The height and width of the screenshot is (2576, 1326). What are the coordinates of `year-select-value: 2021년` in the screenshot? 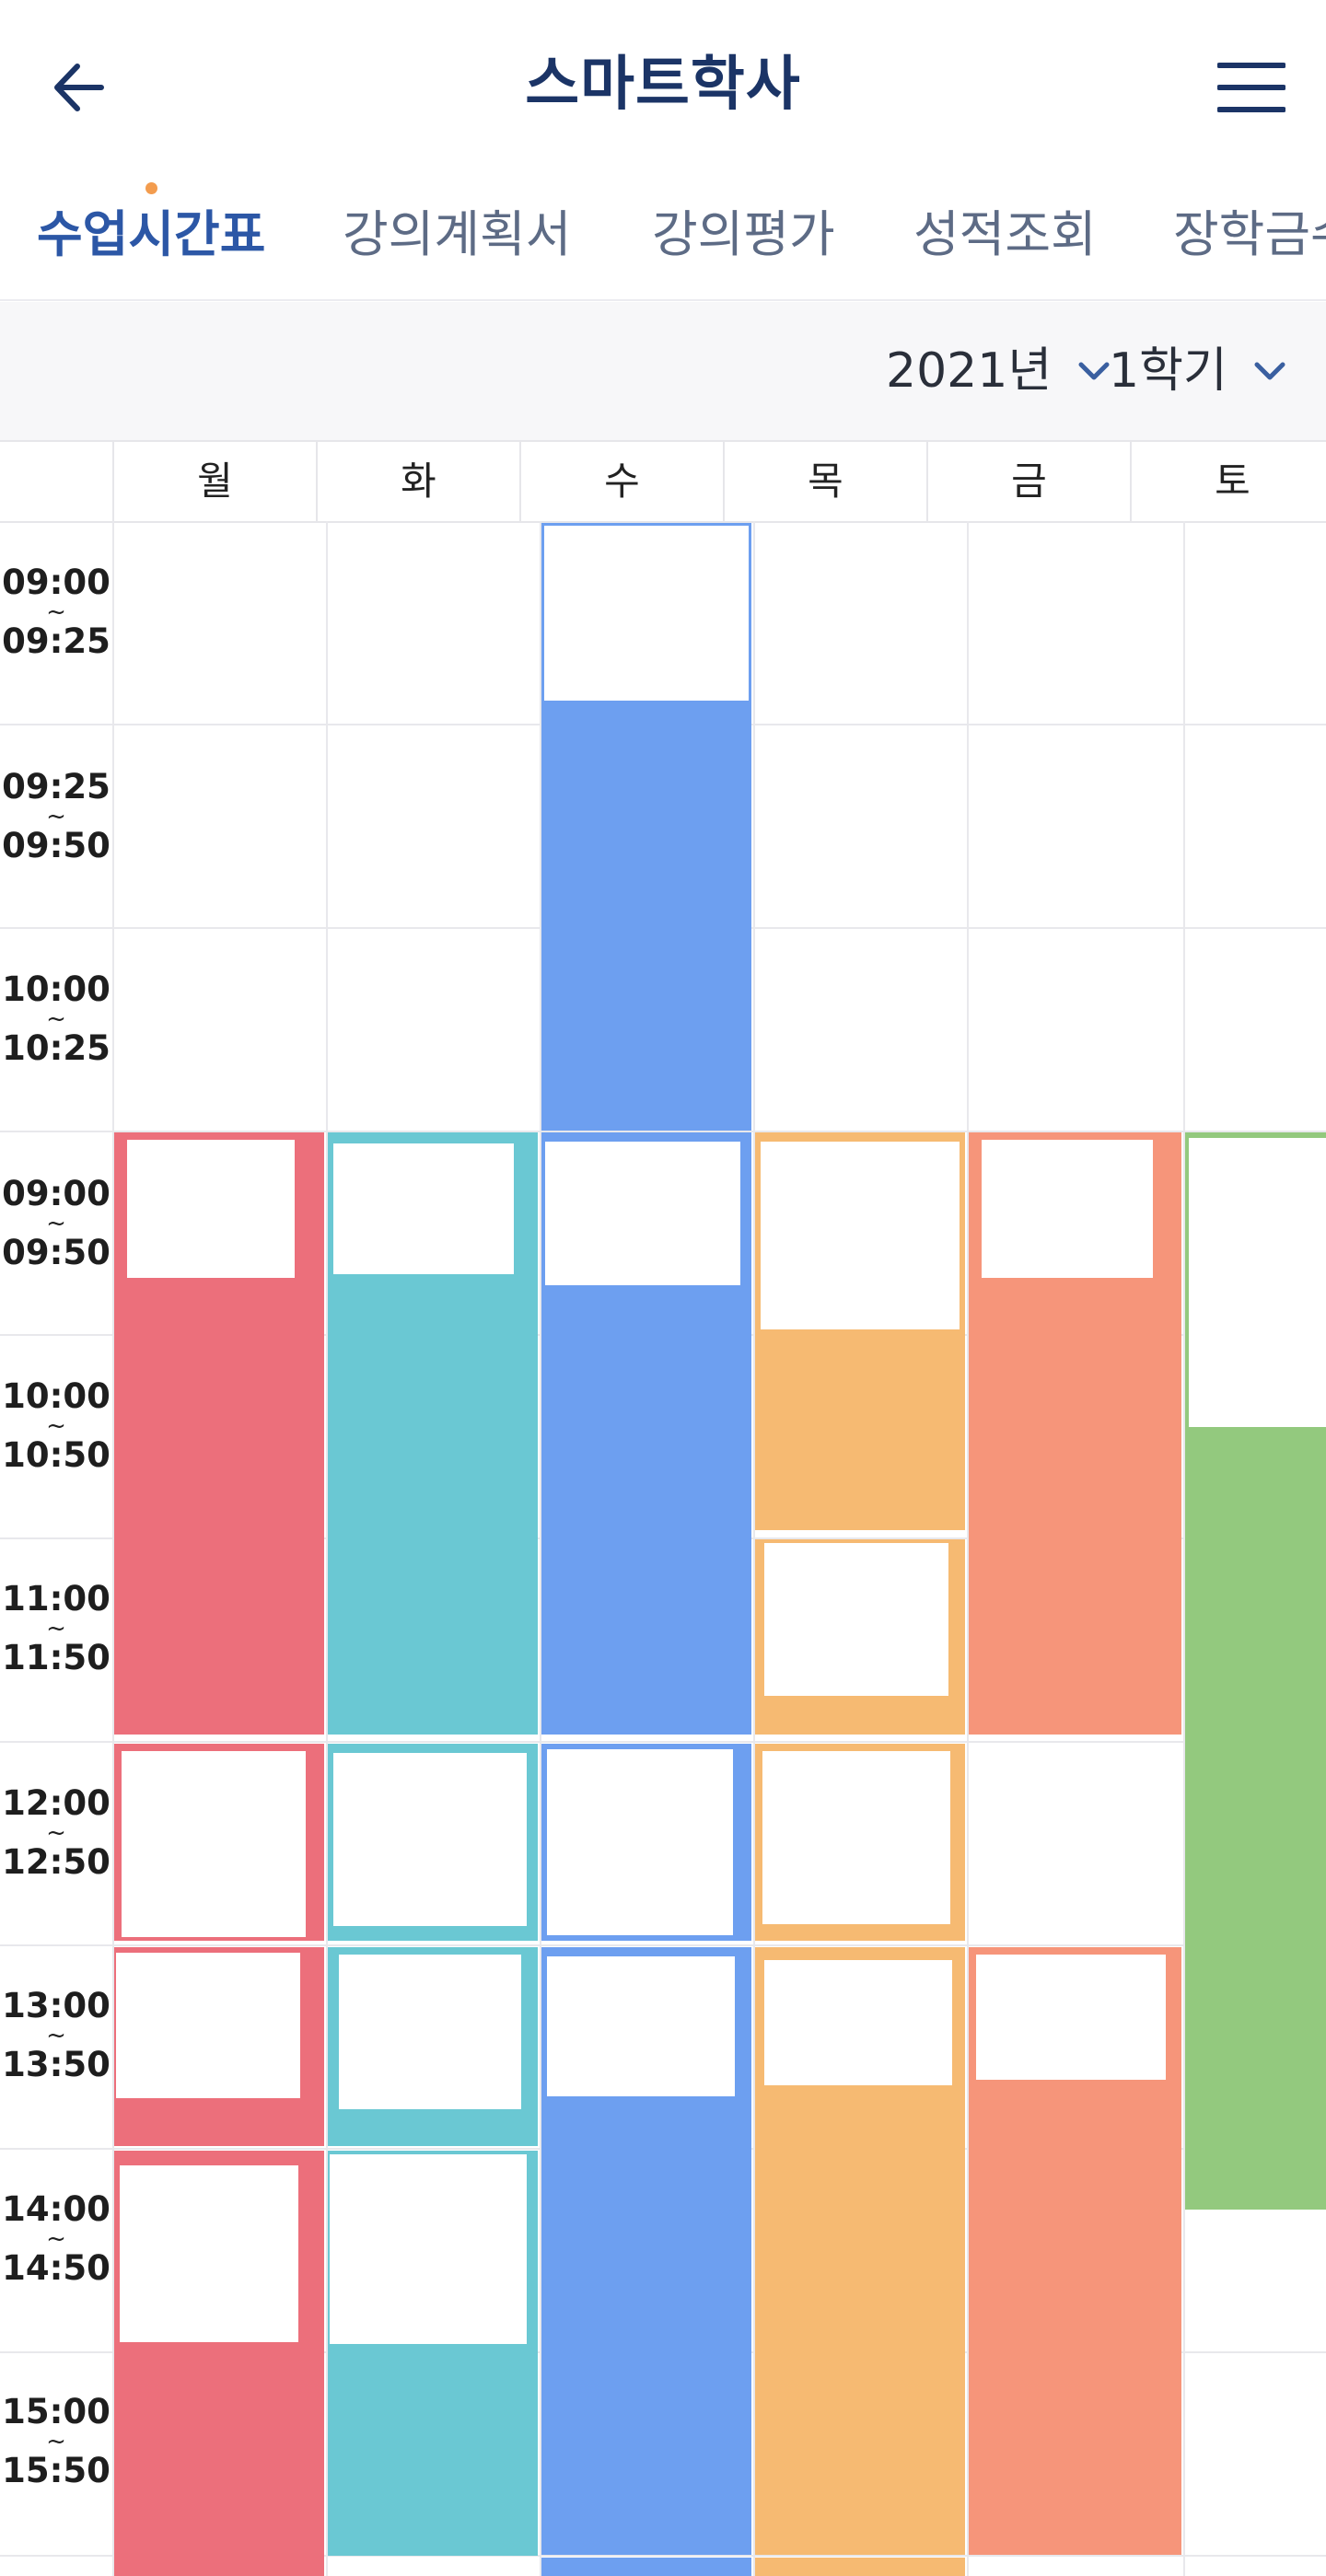 It's located at (969, 371).